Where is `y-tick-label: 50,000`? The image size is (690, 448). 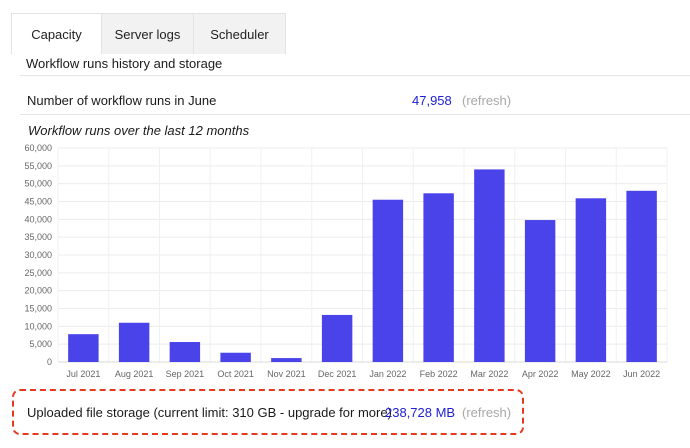
y-tick-label: 50,000 is located at coordinates (38, 184).